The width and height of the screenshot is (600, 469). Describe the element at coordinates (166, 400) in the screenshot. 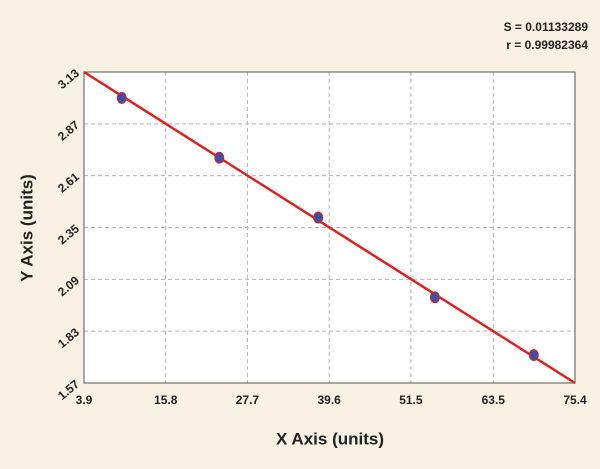

I see `x-tick-label: 15.8` at that location.